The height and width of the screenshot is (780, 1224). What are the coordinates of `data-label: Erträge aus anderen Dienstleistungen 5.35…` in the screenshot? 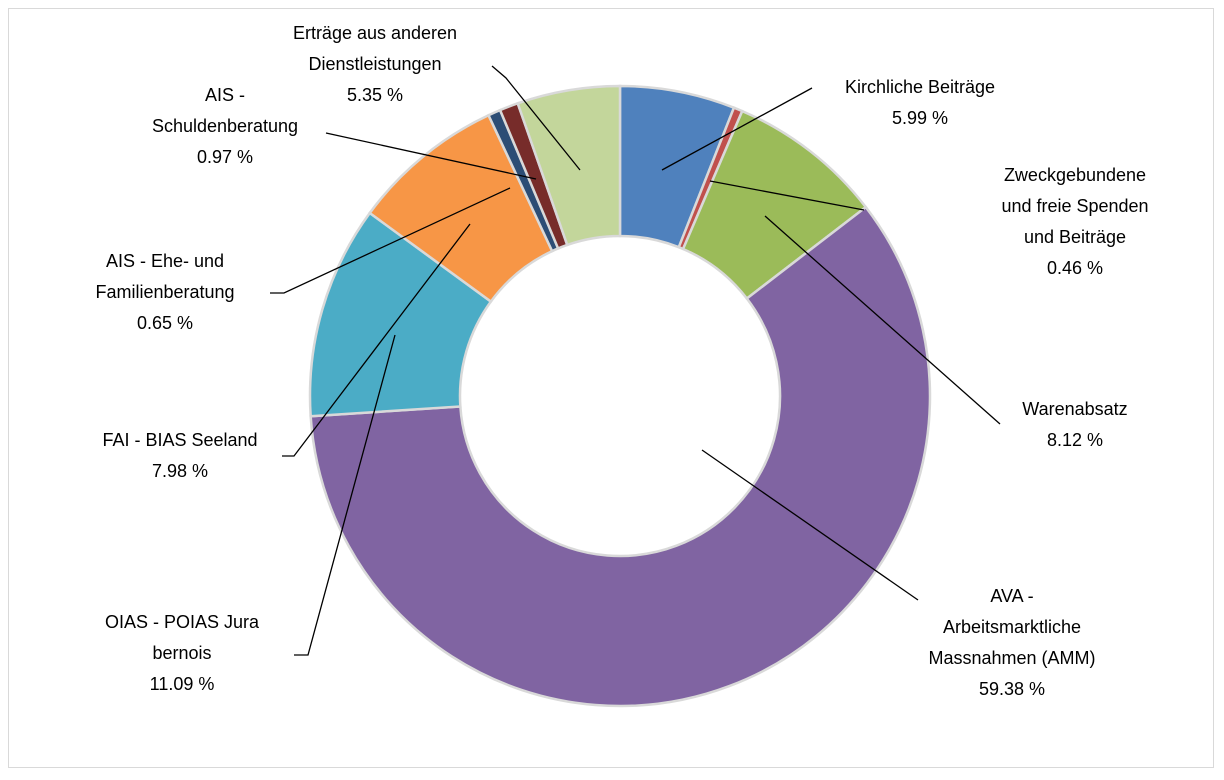 It's located at (375, 64).